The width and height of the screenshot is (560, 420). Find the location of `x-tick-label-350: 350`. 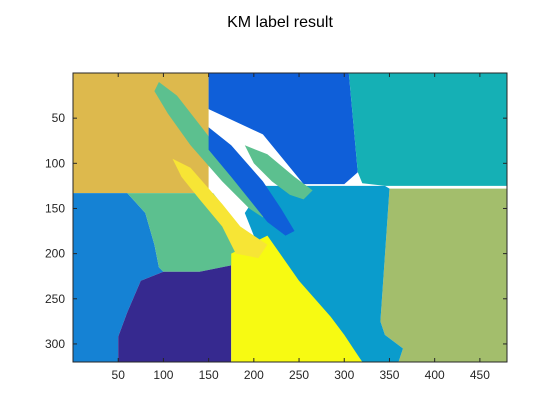

x-tick-label-350: 350 is located at coordinates (389, 375).